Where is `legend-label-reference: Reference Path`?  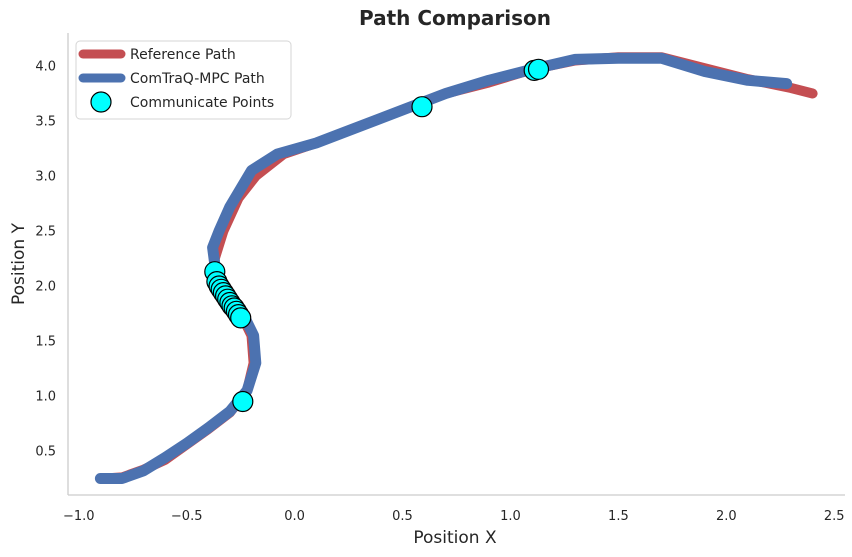
legend-label-reference: Reference Path is located at coordinates (183, 55).